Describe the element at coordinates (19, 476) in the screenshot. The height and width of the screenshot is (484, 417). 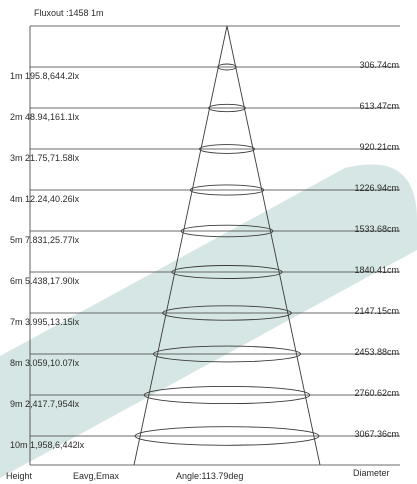
I see `height-column-label: Height` at that location.